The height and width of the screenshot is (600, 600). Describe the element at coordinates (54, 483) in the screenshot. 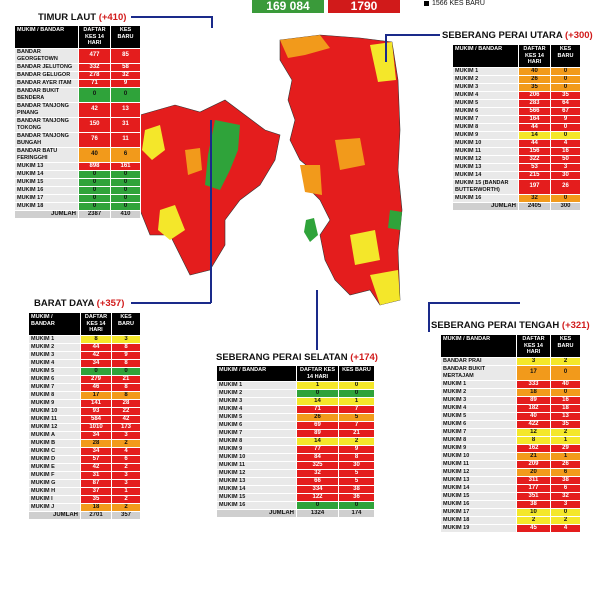

I see `row-label: MUKIM G` at that location.